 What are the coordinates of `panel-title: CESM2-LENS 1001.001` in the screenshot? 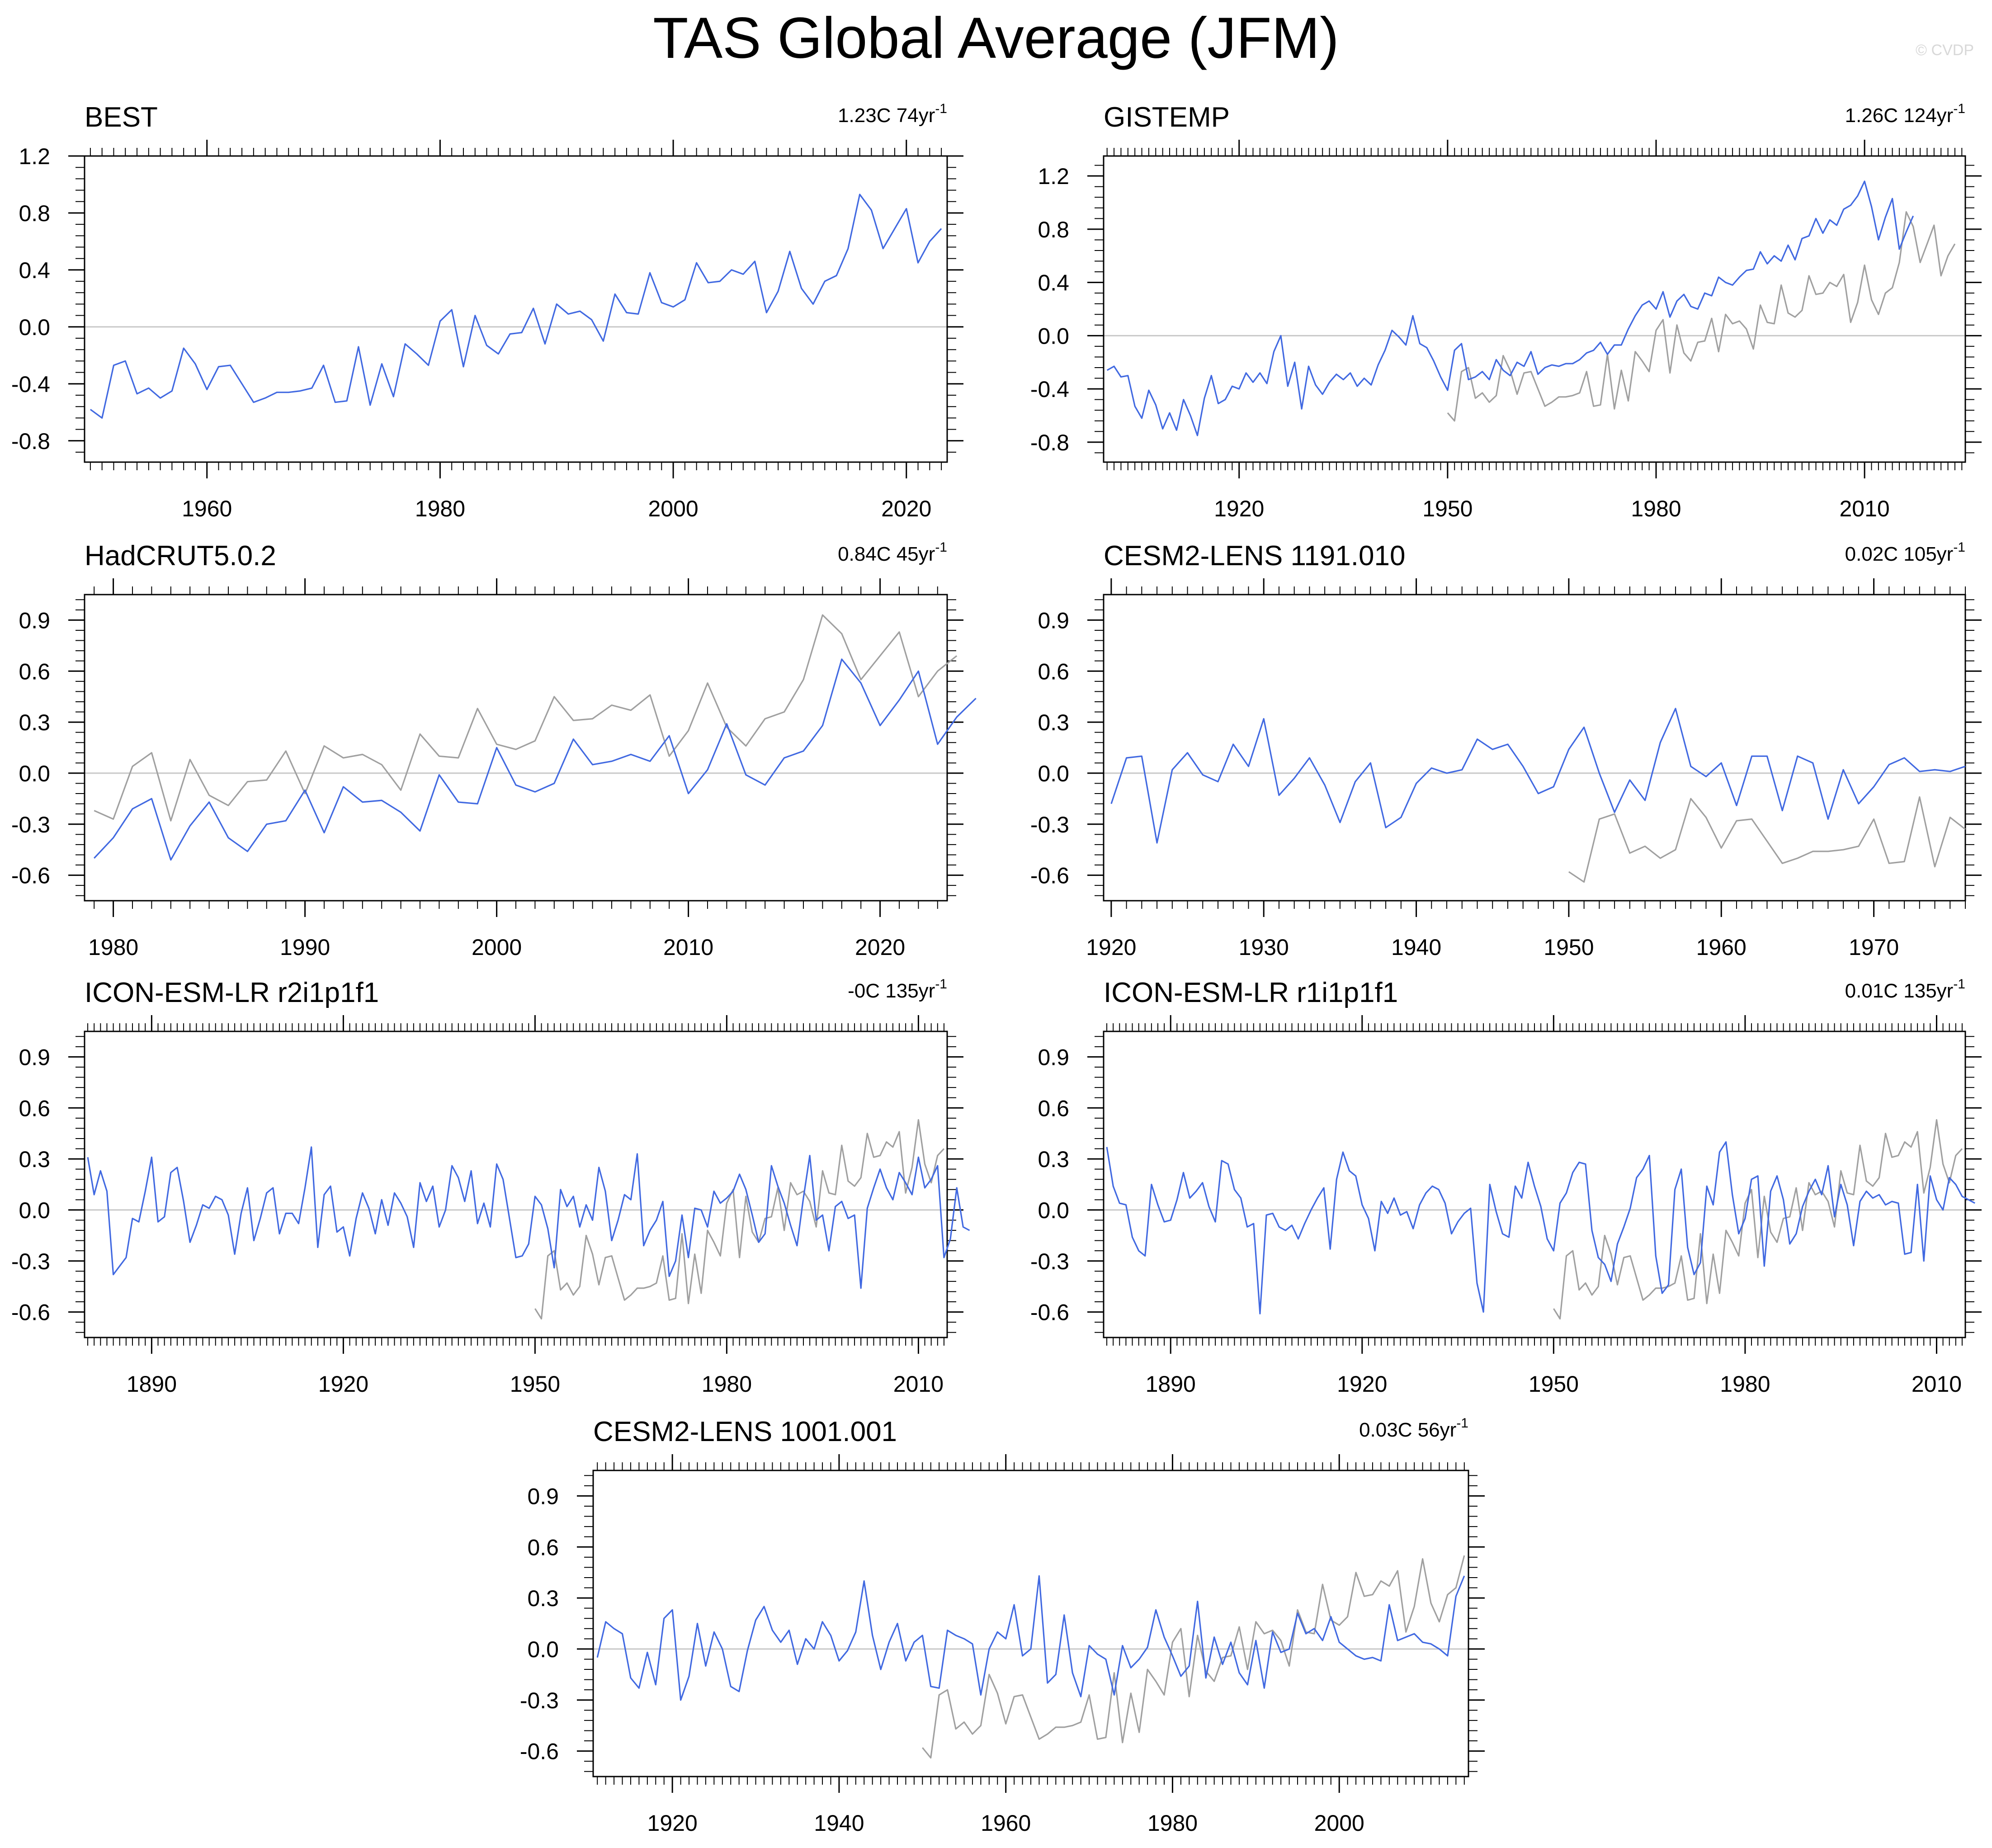 It's located at (745, 1431).